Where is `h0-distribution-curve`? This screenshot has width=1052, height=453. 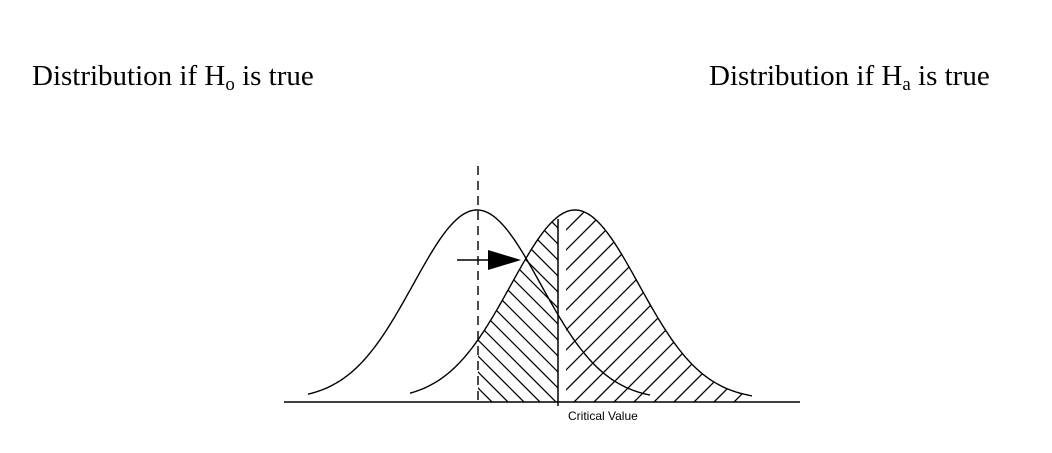 h0-distribution-curve is located at coordinates (479, 302).